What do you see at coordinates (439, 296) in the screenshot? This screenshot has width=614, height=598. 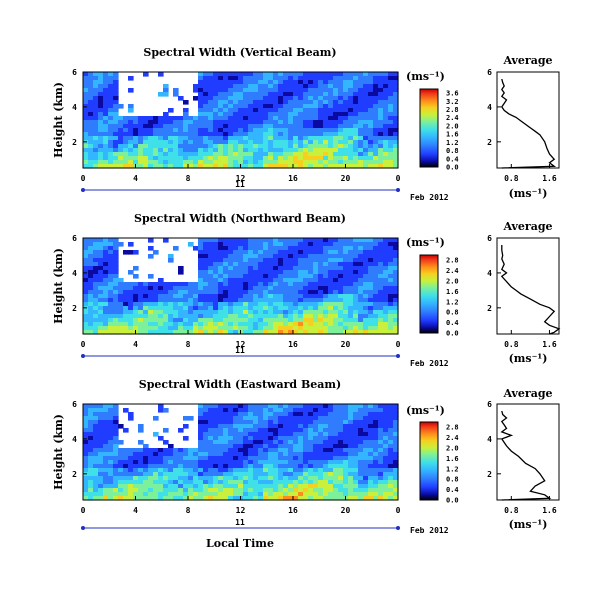 I see `colorbar: 0.0 0.4 0.8 1.2 1.6 2.0 2.4 2.8` at bounding box center [439, 296].